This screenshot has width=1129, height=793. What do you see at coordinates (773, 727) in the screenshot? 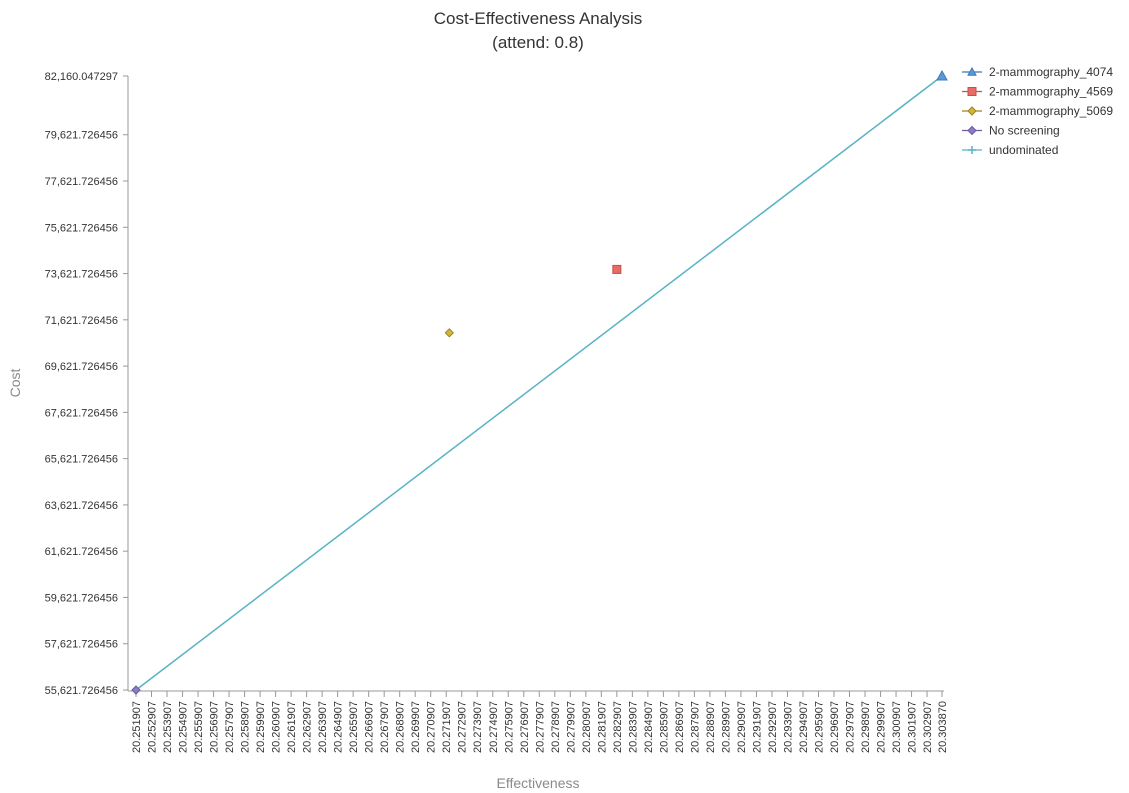
I see `x-tick-label: 20.292907` at bounding box center [773, 727].